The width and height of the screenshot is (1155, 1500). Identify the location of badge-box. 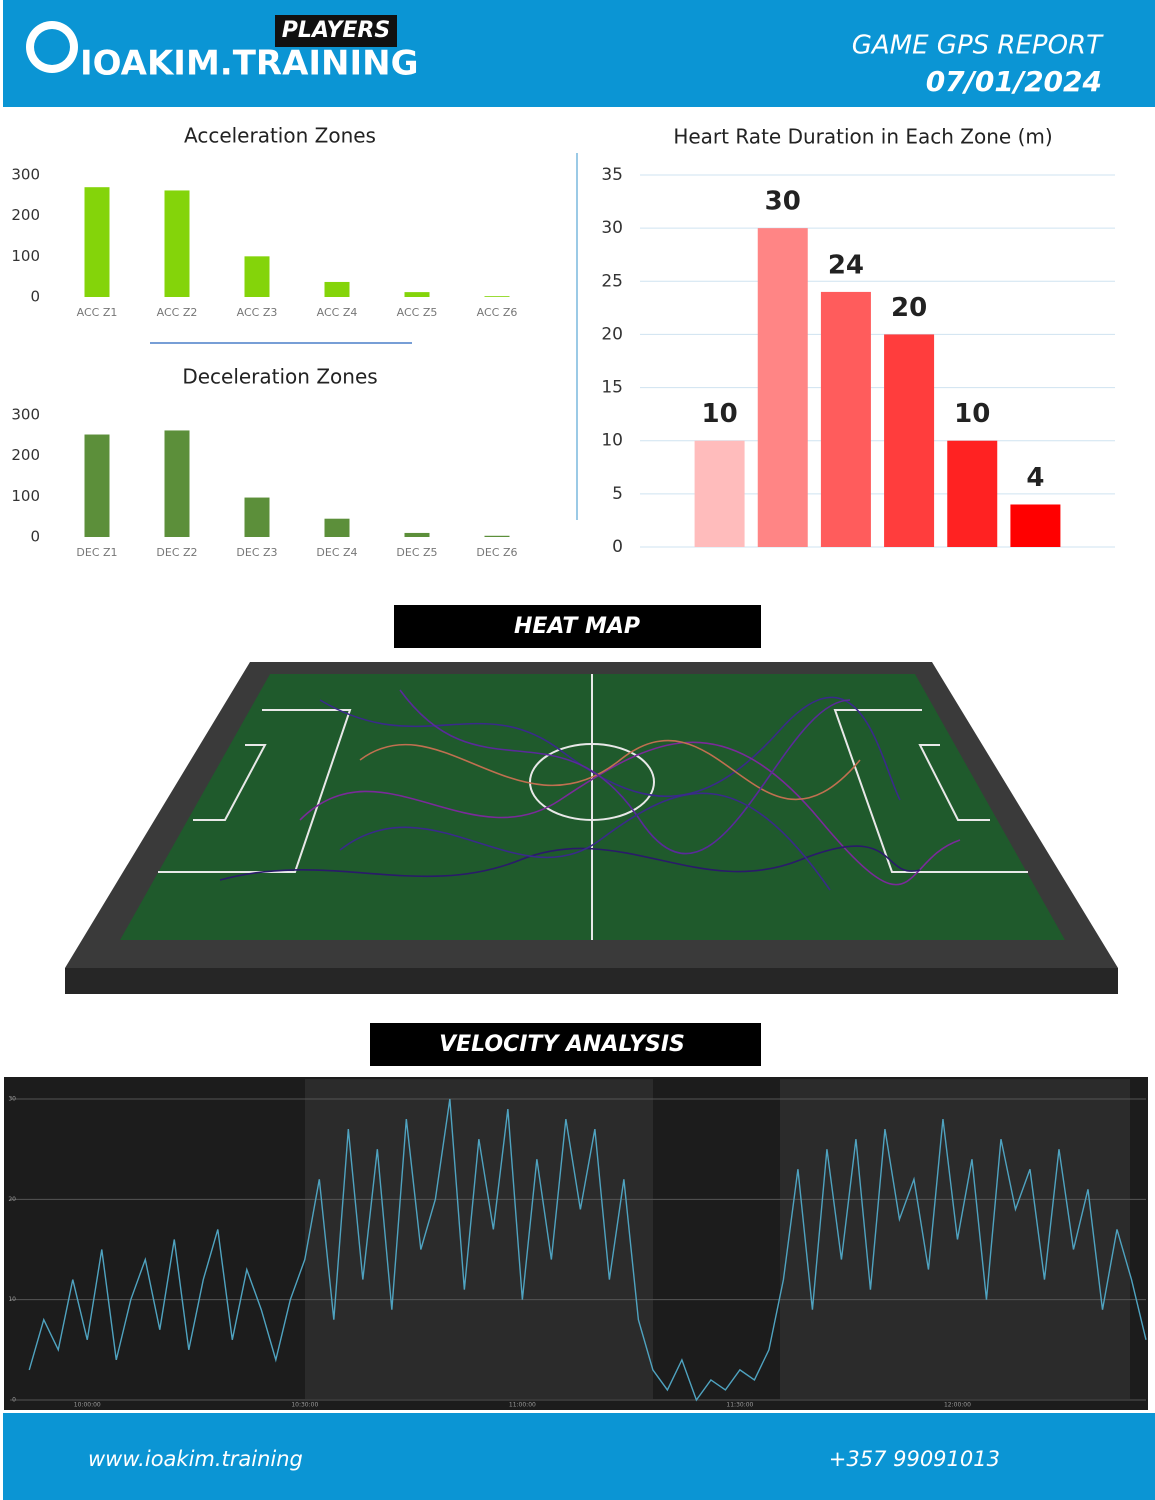
(336, 31).